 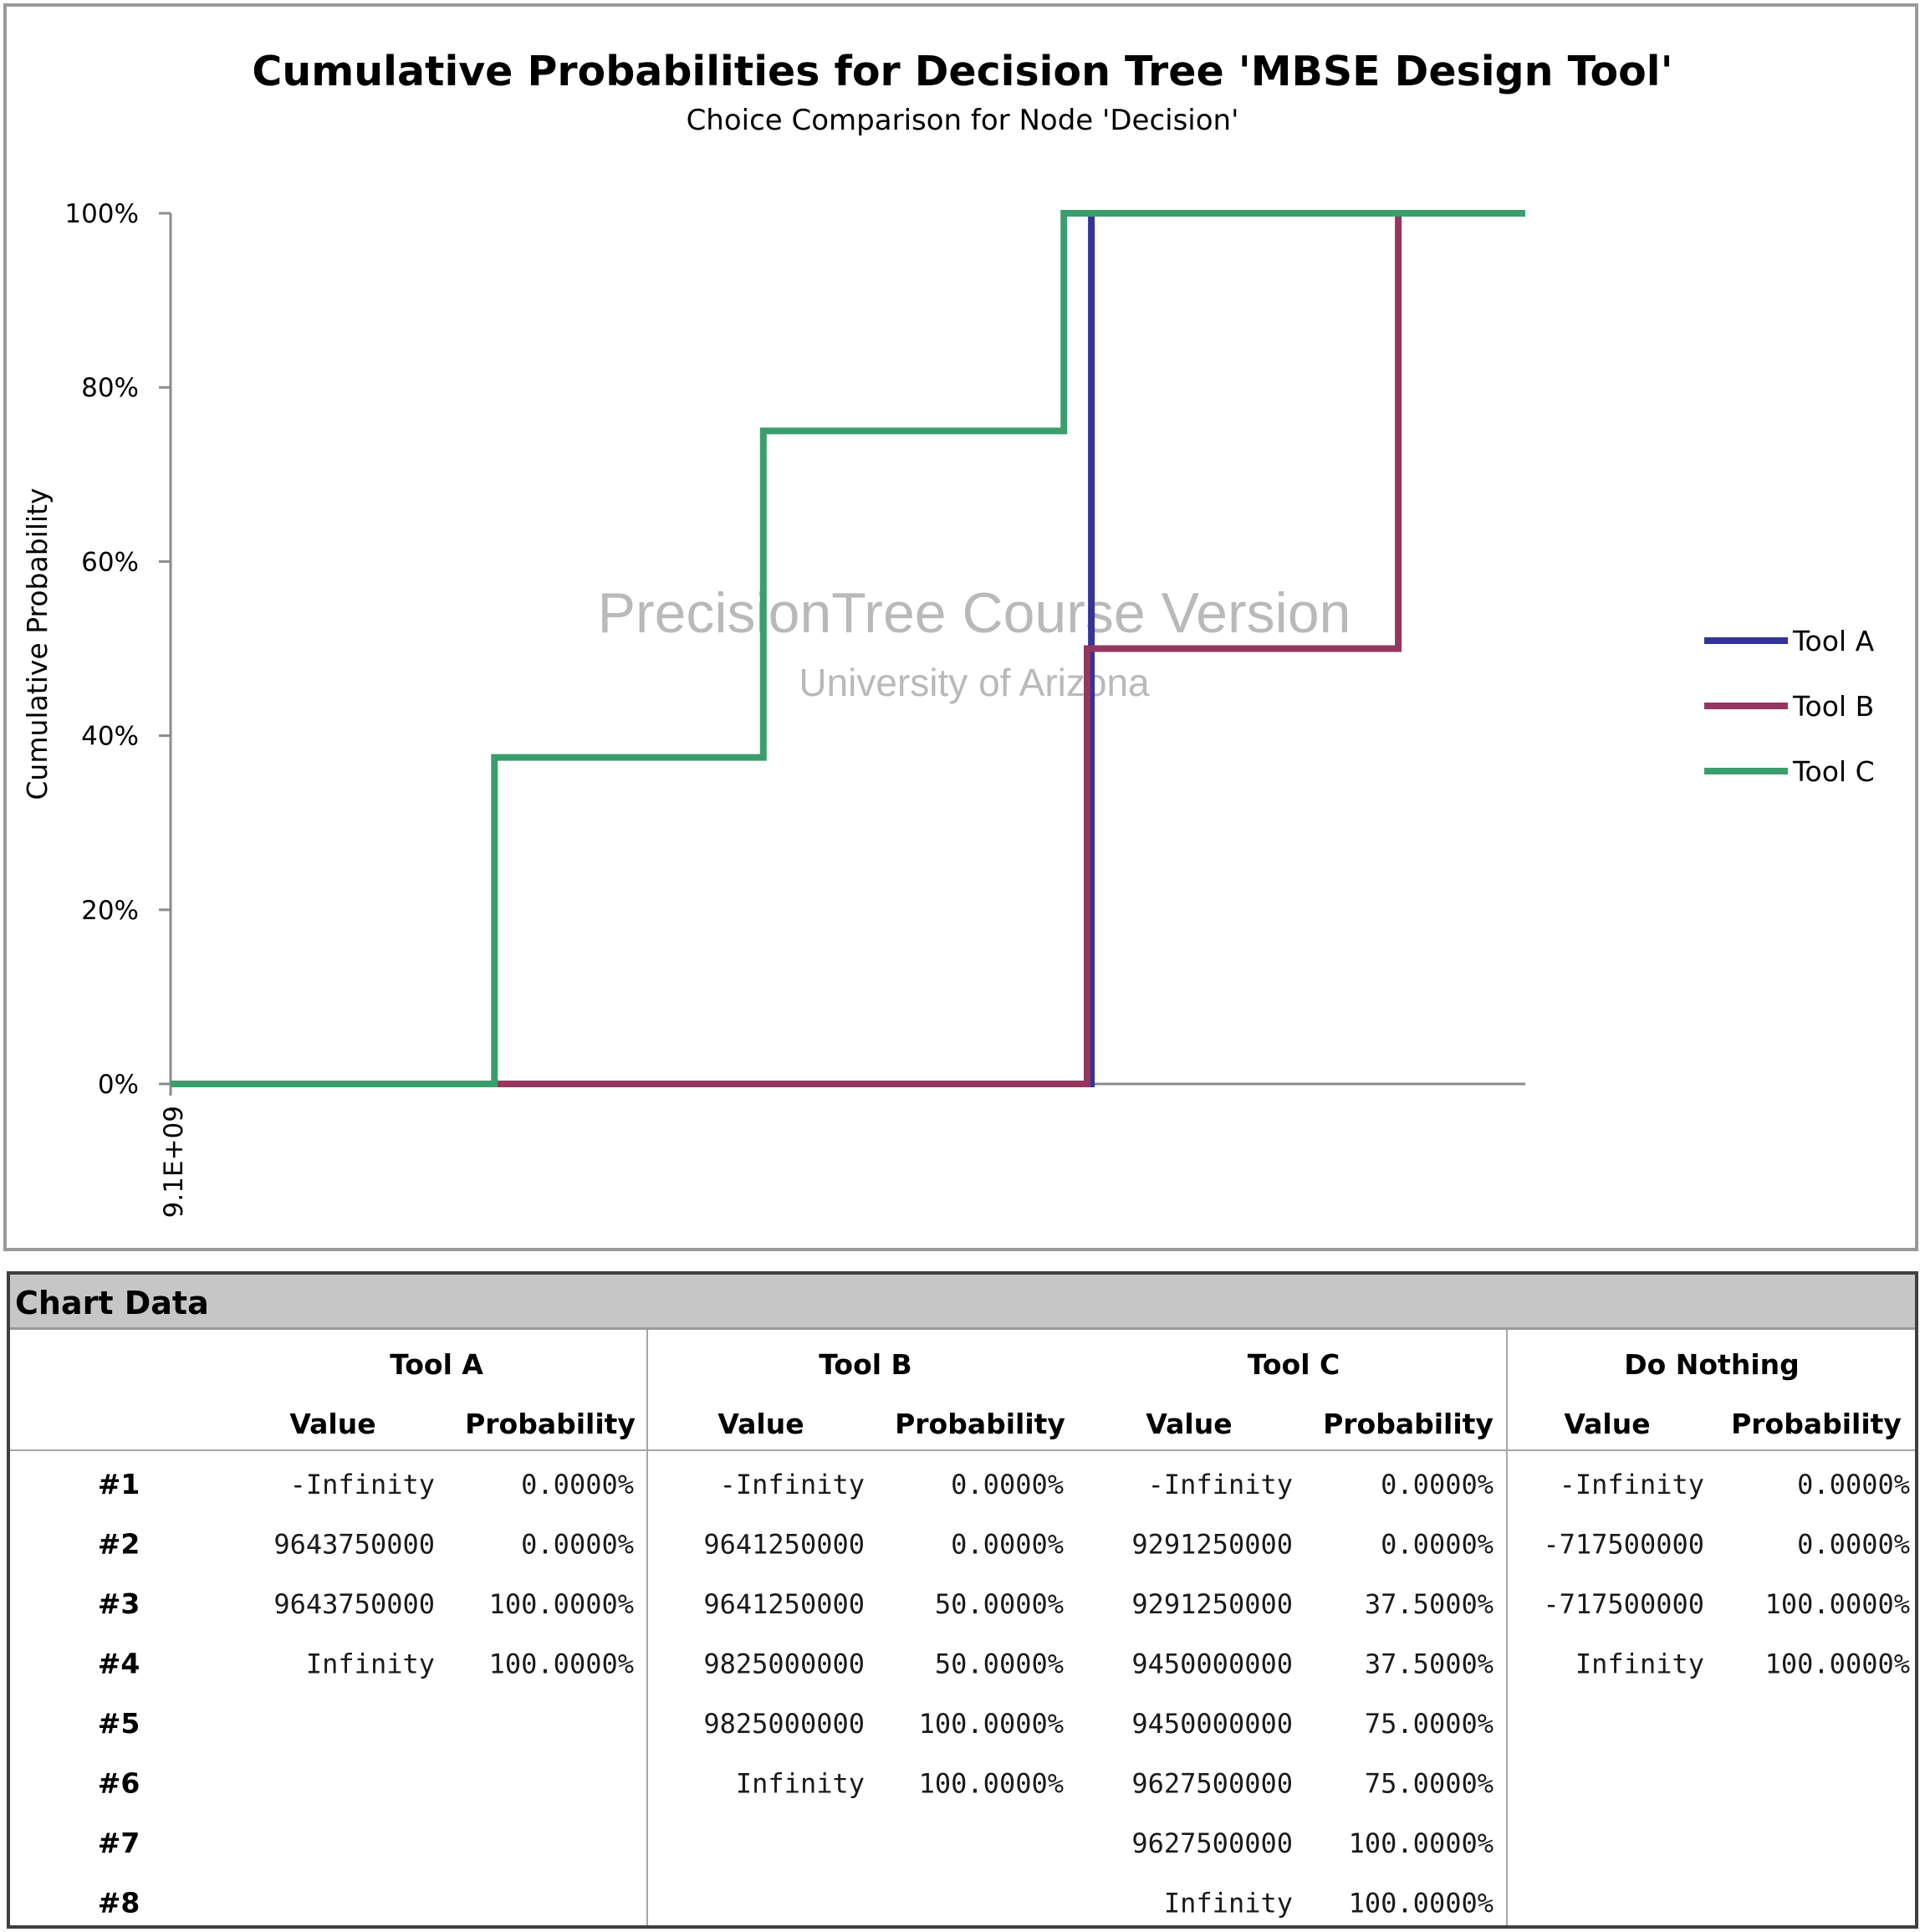 What do you see at coordinates (119, 1664) in the screenshot?
I see `row-label: #4` at bounding box center [119, 1664].